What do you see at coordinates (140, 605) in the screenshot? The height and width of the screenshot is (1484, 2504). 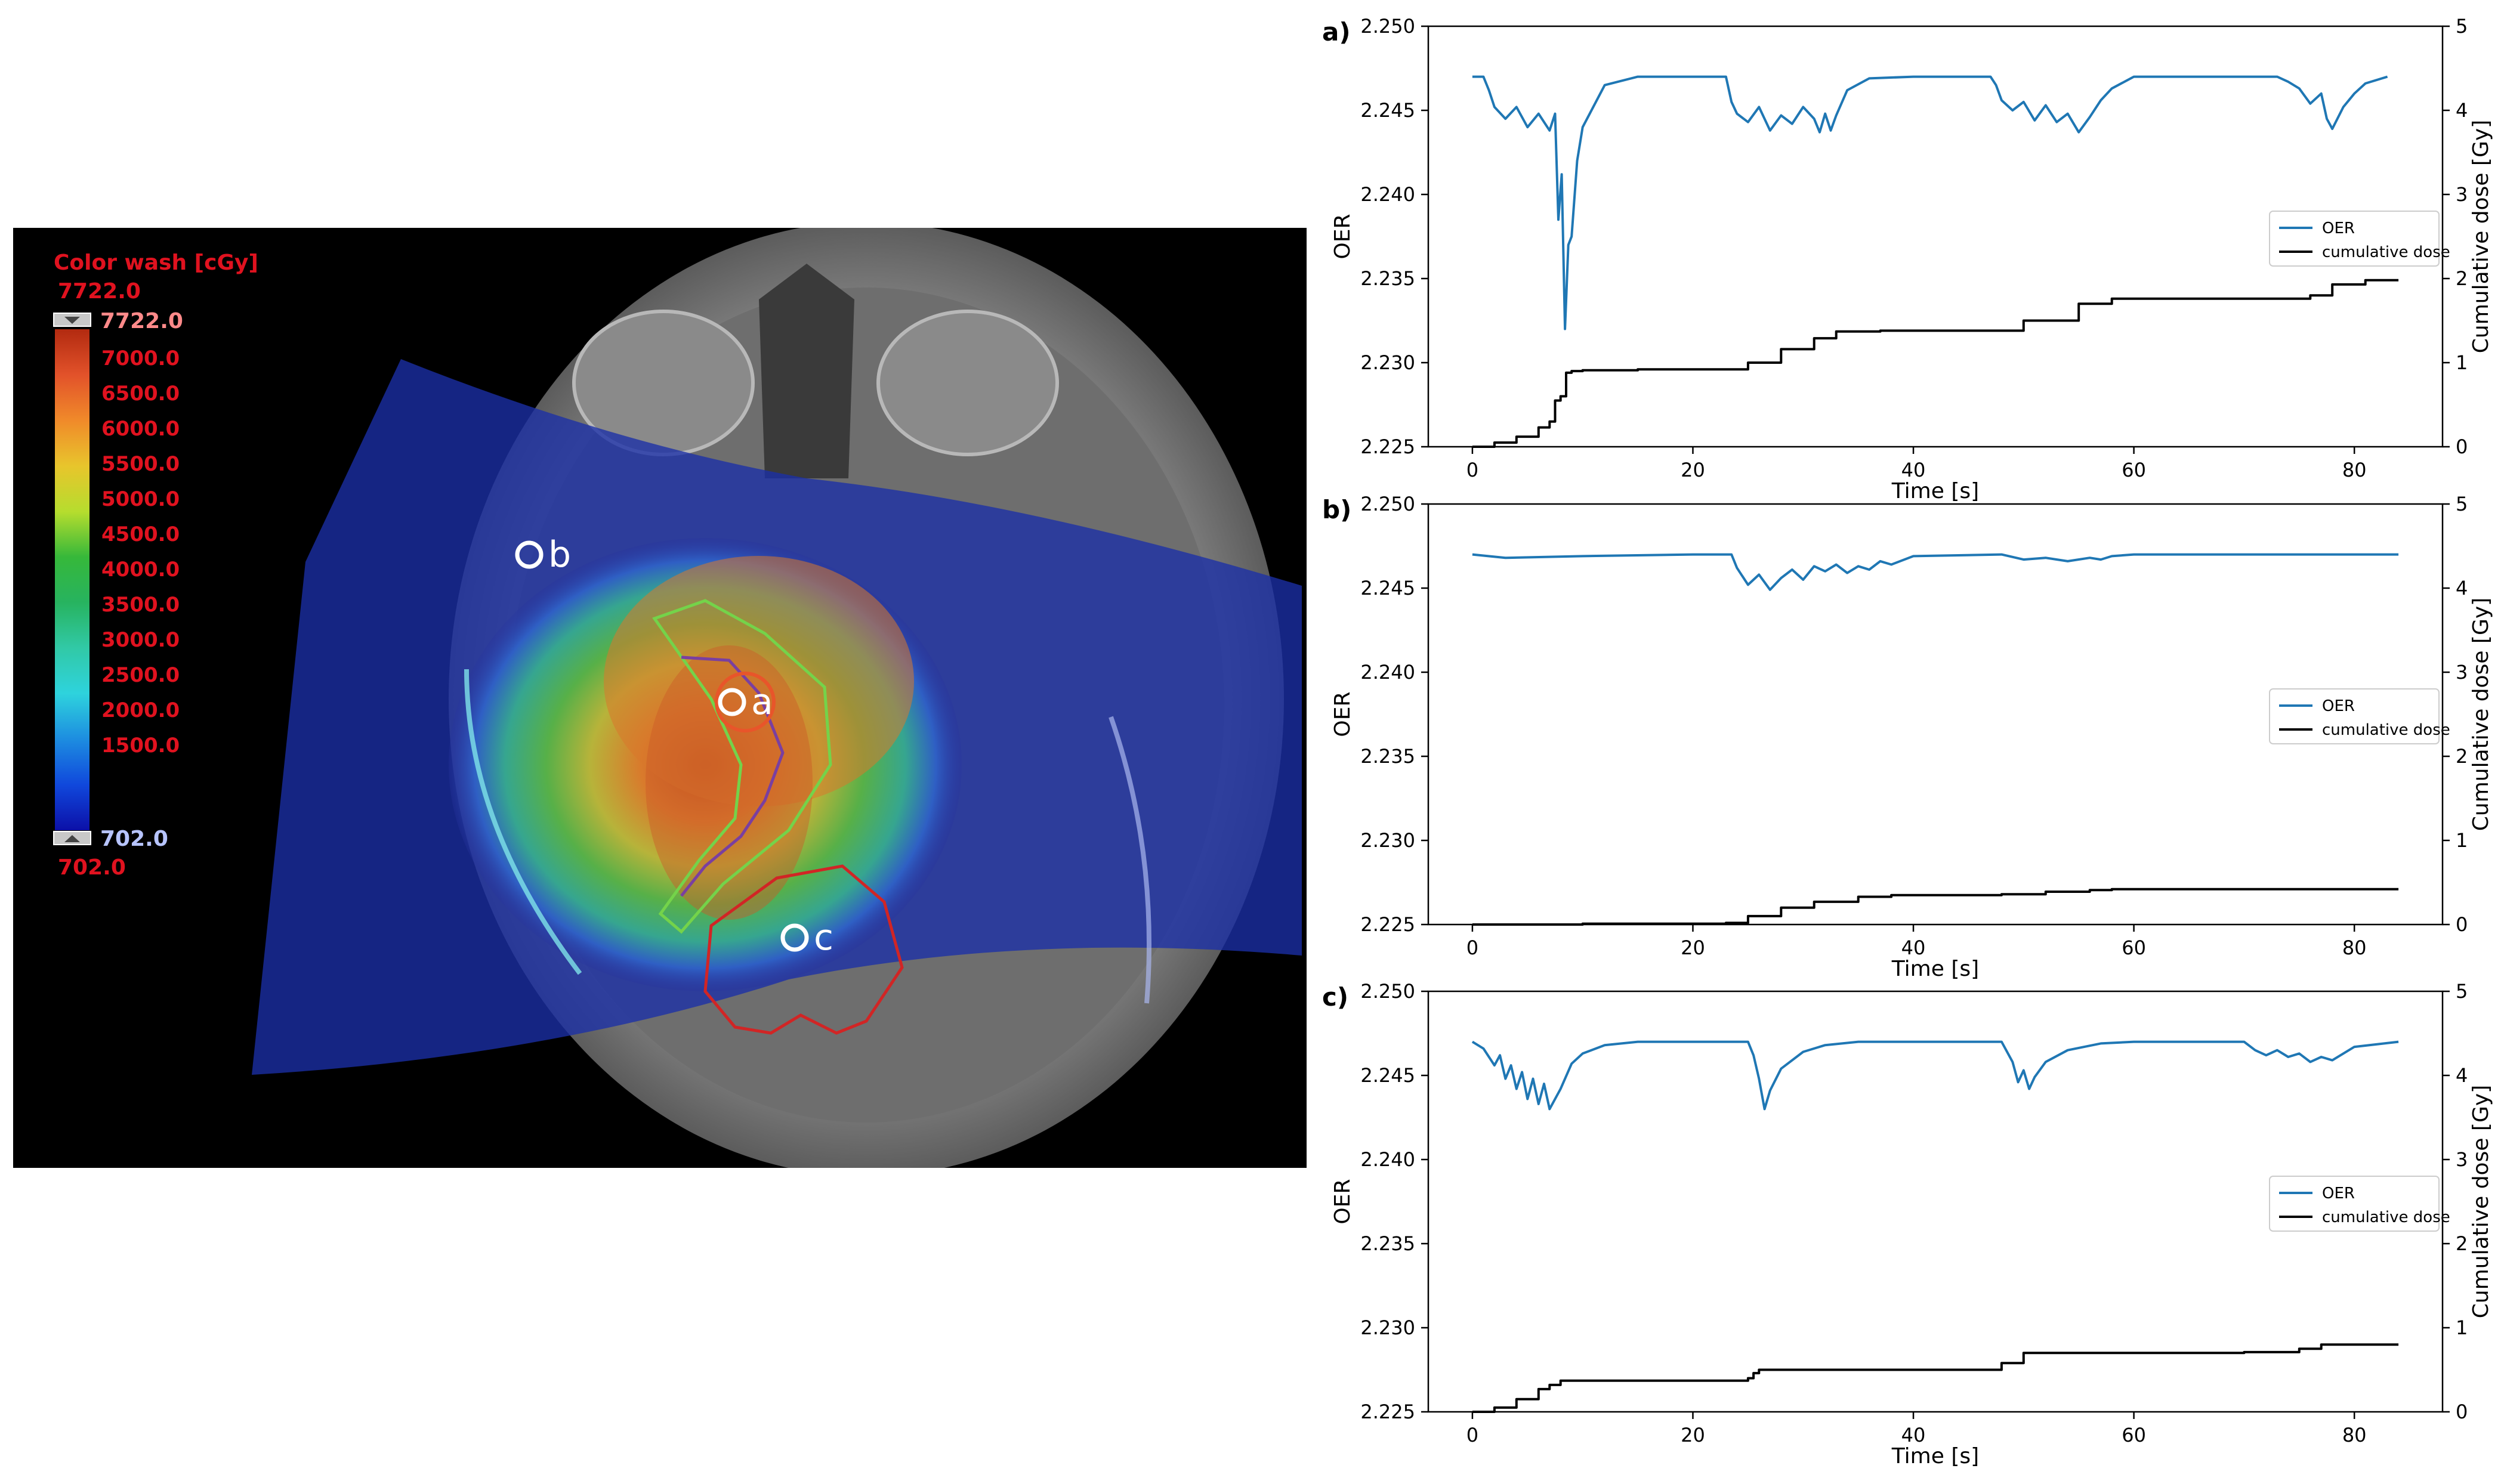 I see `colorbar-level-label: 3500.0` at bounding box center [140, 605].